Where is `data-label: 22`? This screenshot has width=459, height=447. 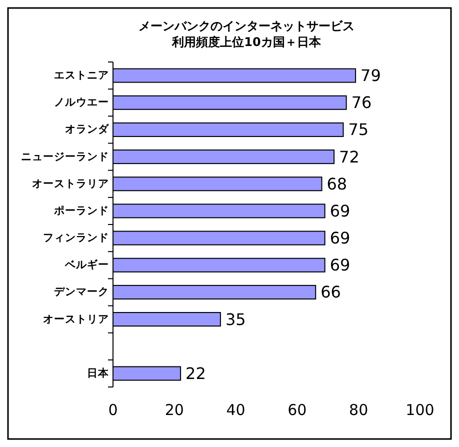 data-label: 22 is located at coordinates (196, 373).